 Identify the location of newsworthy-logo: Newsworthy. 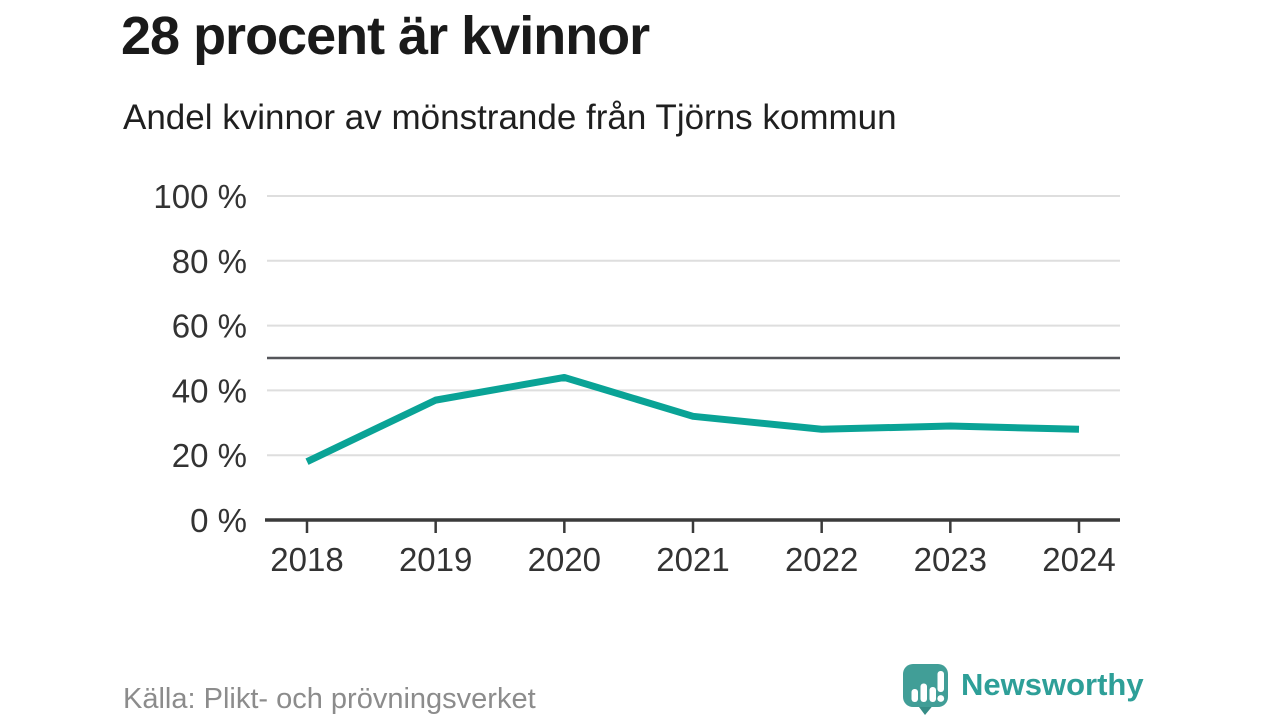
(1022, 689).